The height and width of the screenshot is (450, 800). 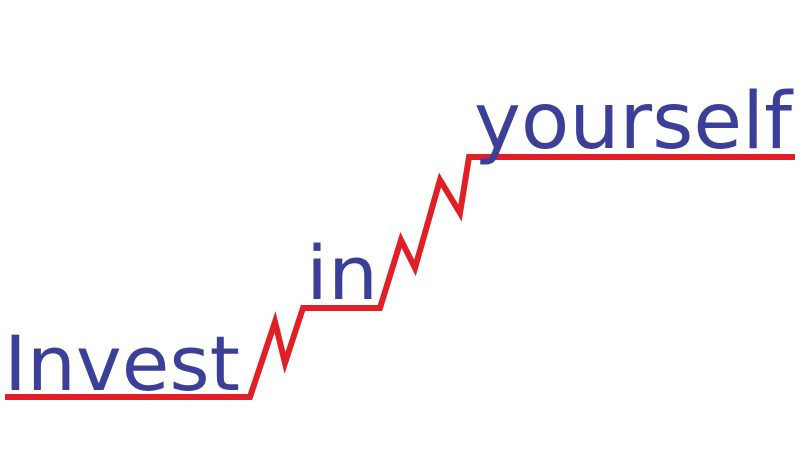 I want to click on word-invest: Invest, so click(x=122, y=363).